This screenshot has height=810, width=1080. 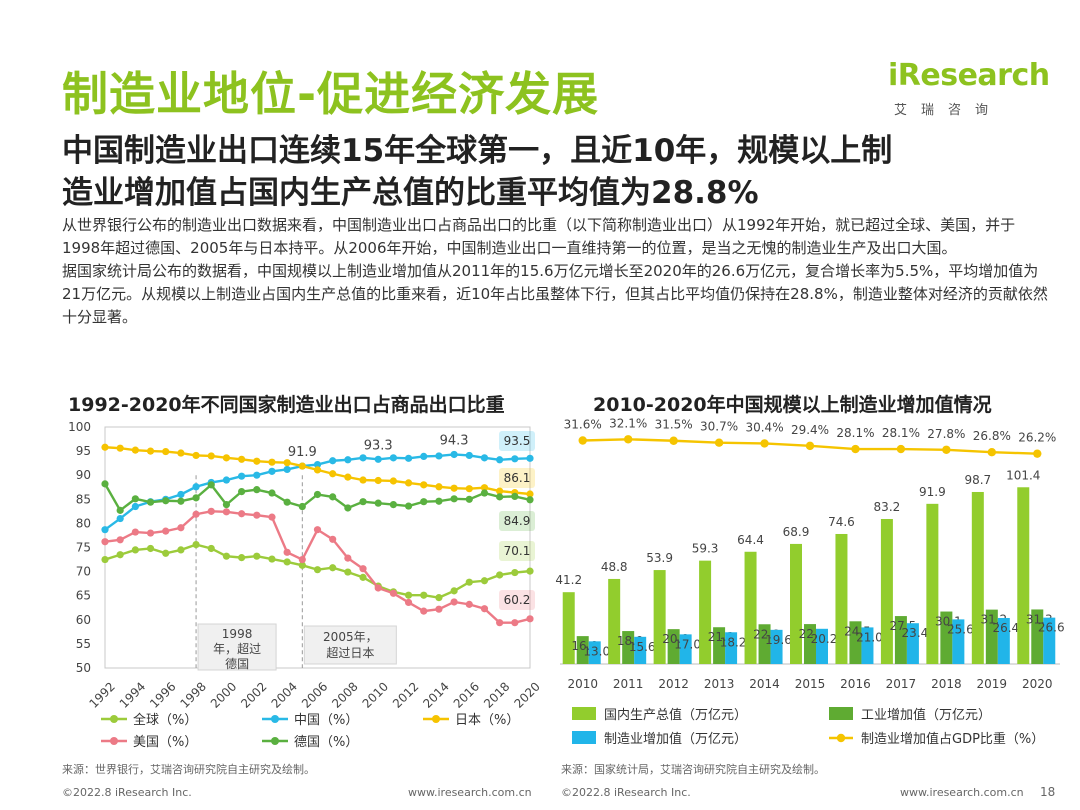 What do you see at coordinates (796, 532) in the screenshot?
I see `bar-value-label: 68.9` at bounding box center [796, 532].